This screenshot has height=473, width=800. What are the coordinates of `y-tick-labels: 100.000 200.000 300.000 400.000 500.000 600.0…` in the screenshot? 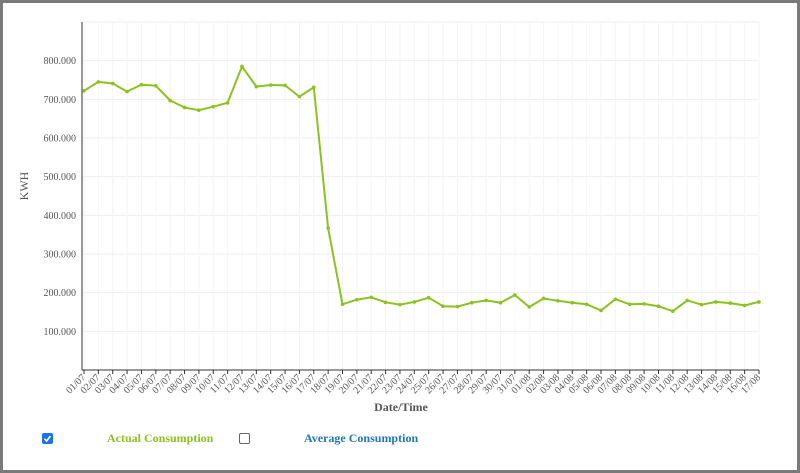 It's located at (60, 197).